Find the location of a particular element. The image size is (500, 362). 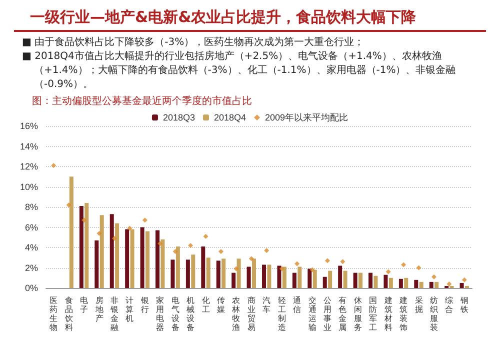

x-tick-label: 休闲服务 is located at coordinates (358, 314).